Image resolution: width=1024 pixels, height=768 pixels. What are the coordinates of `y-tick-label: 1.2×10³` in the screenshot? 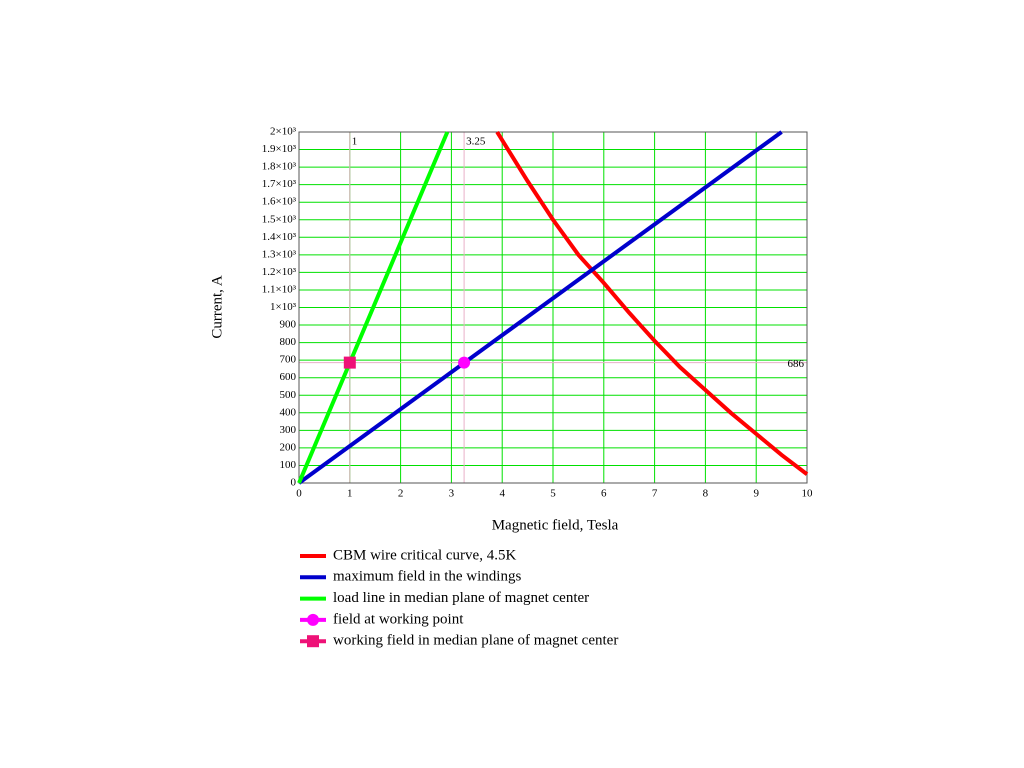 It's located at (279, 272).